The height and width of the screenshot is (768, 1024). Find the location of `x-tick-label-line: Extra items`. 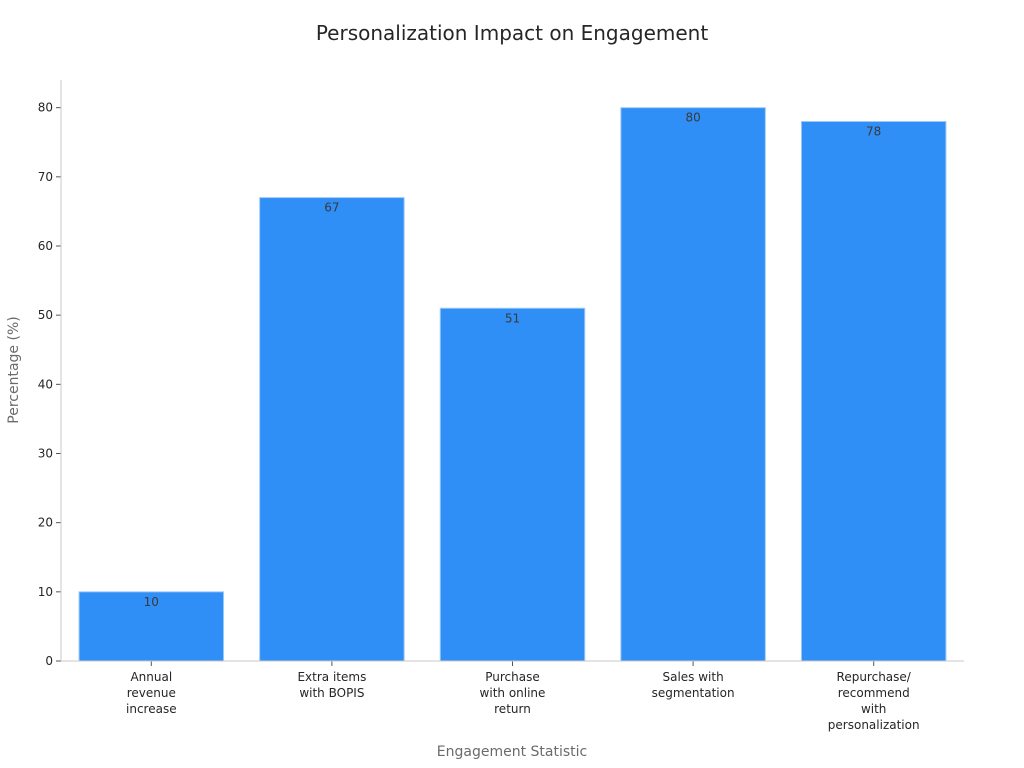

x-tick-label-line: Extra items is located at coordinates (331, 677).